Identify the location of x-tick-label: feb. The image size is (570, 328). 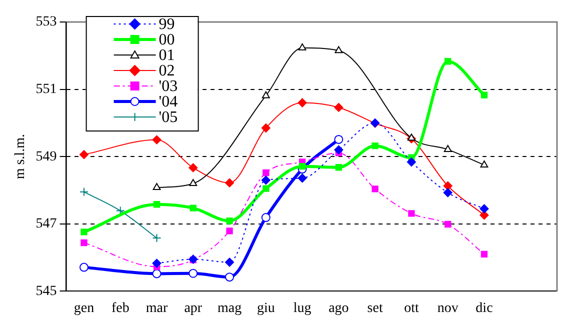
(120, 308).